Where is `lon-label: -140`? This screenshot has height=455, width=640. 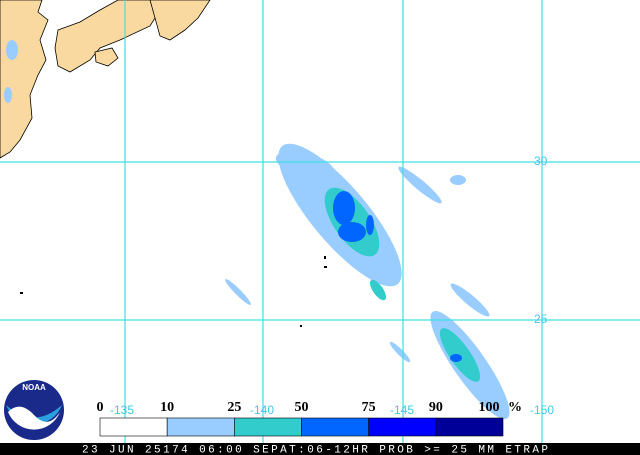
lon-label: -140 is located at coordinates (262, 410).